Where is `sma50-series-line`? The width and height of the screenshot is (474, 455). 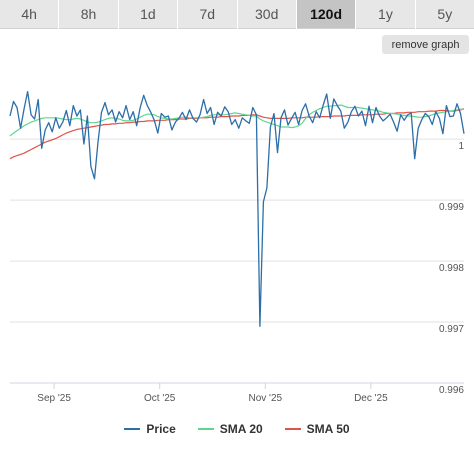 sma50-series-line is located at coordinates (237, 134).